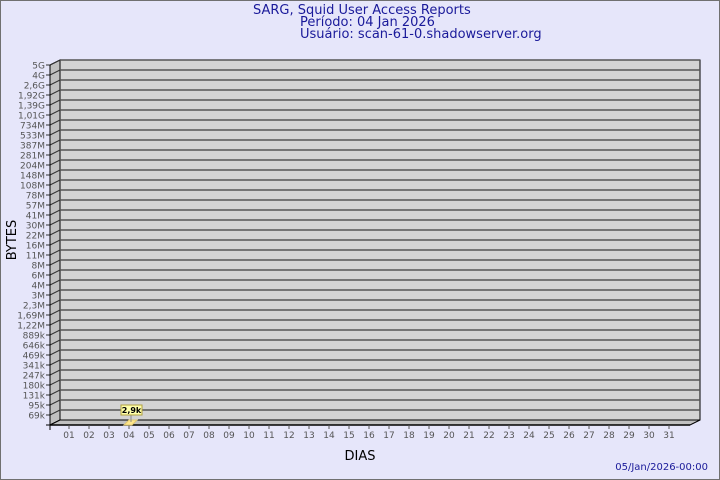 This screenshot has height=480, width=720. Describe the element at coordinates (34, 357) in the screenshot. I see `y-tick-label: 469k` at that location.